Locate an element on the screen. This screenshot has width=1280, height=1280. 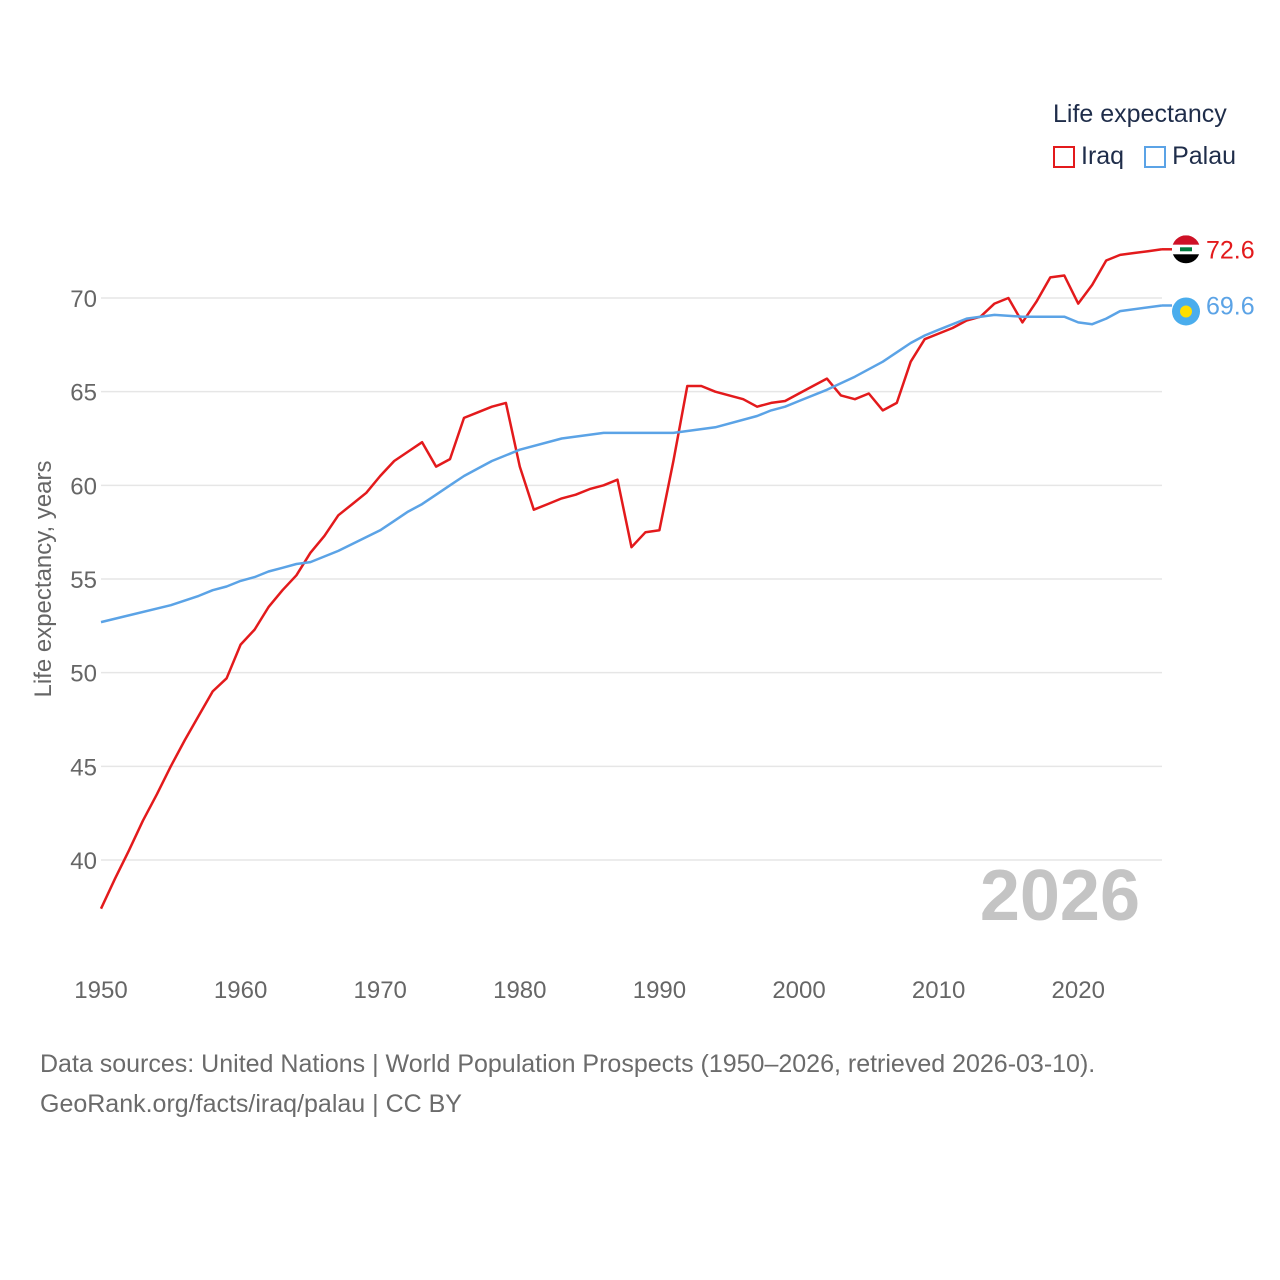
legend: Iraq Palau is located at coordinates (1154, 156).